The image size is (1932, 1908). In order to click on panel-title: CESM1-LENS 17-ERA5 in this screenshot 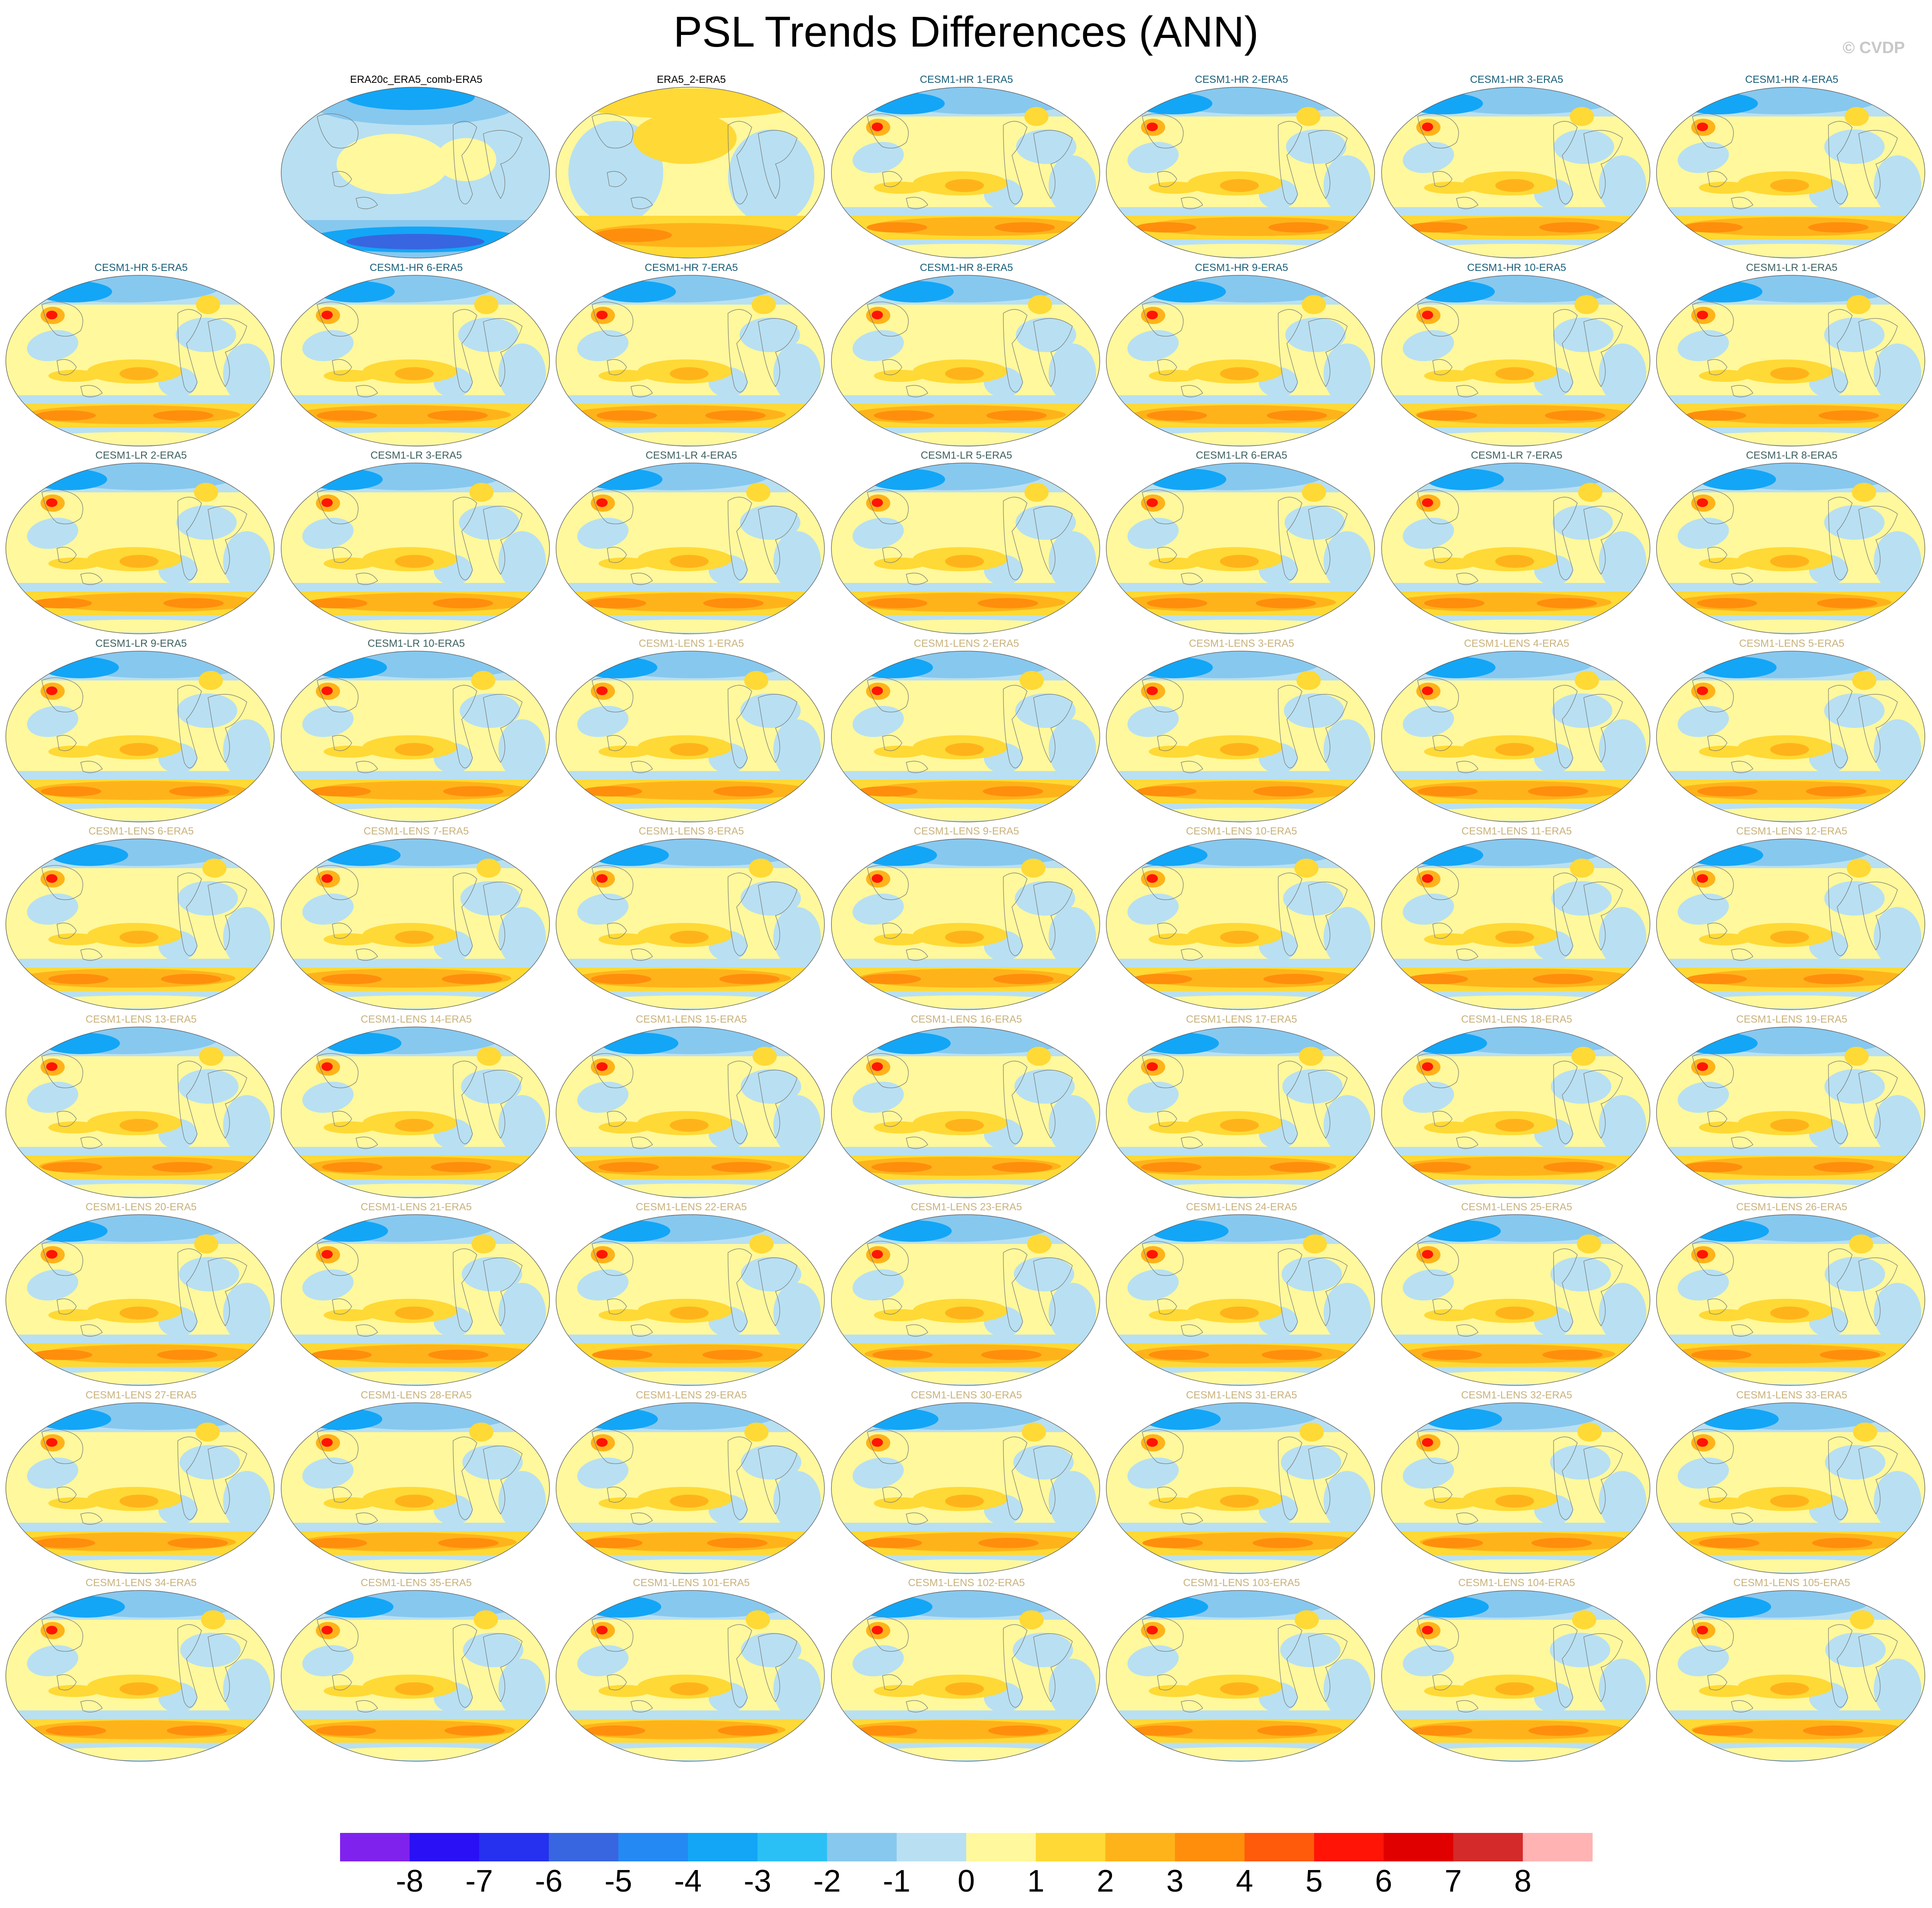, I will do `click(1242, 1019)`.